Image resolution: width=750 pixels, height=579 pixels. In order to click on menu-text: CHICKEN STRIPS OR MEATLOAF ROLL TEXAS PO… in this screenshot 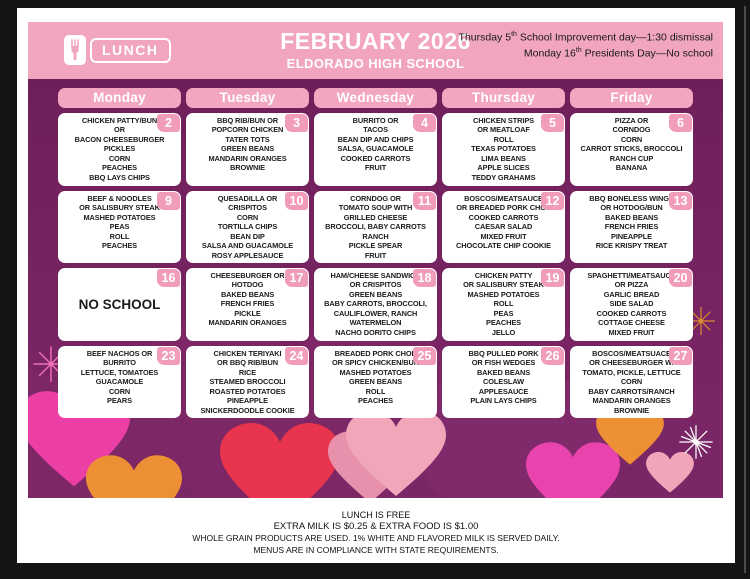, I will do `click(503, 149)`.